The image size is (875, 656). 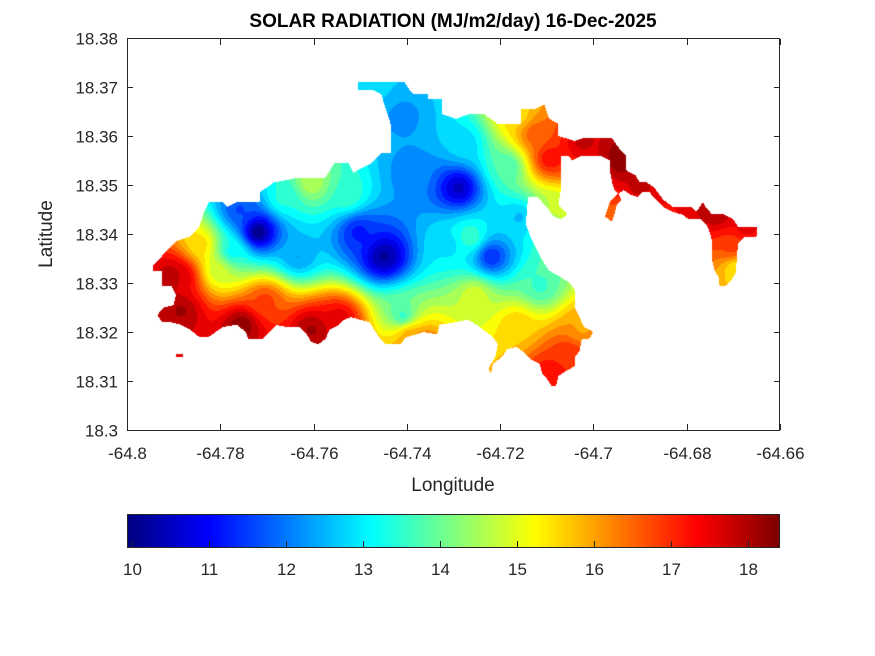 I want to click on x-tick-label: -64.7, so click(x=593, y=453).